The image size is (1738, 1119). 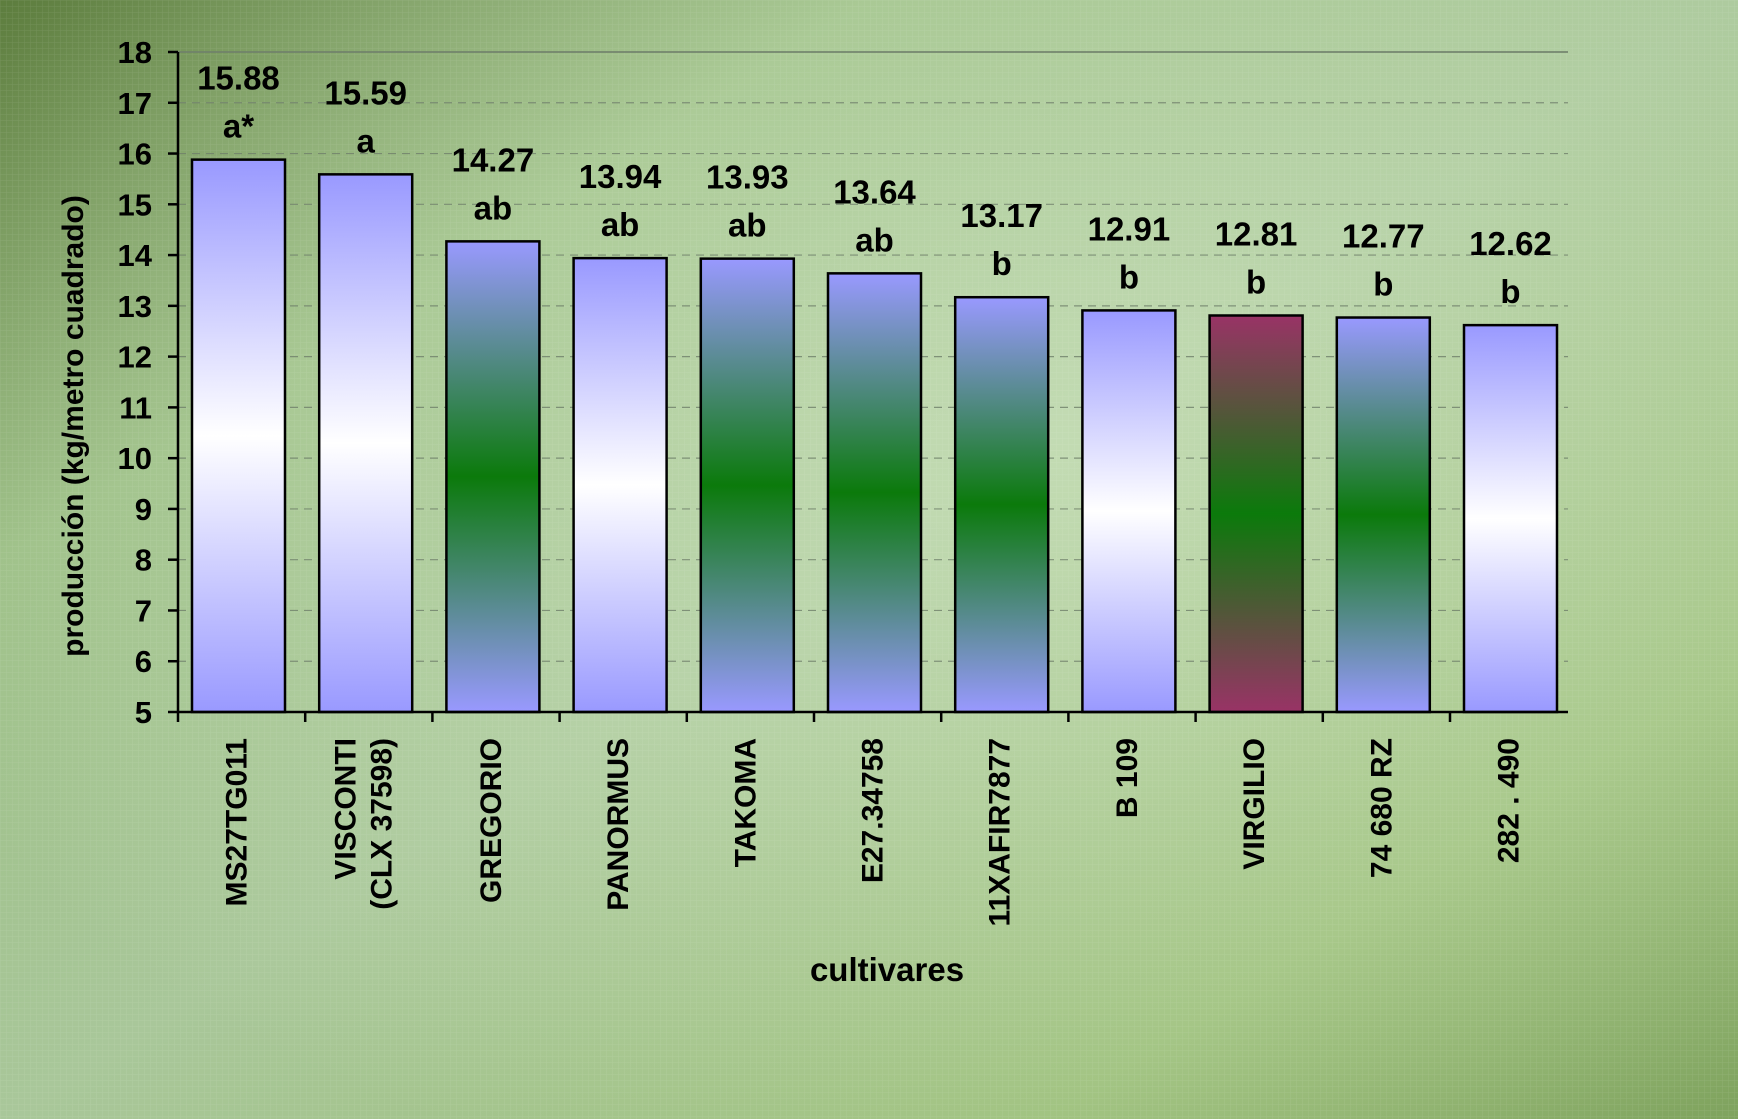 What do you see at coordinates (237, 822) in the screenshot?
I see `x-tick-label: MS27TG011` at bounding box center [237, 822].